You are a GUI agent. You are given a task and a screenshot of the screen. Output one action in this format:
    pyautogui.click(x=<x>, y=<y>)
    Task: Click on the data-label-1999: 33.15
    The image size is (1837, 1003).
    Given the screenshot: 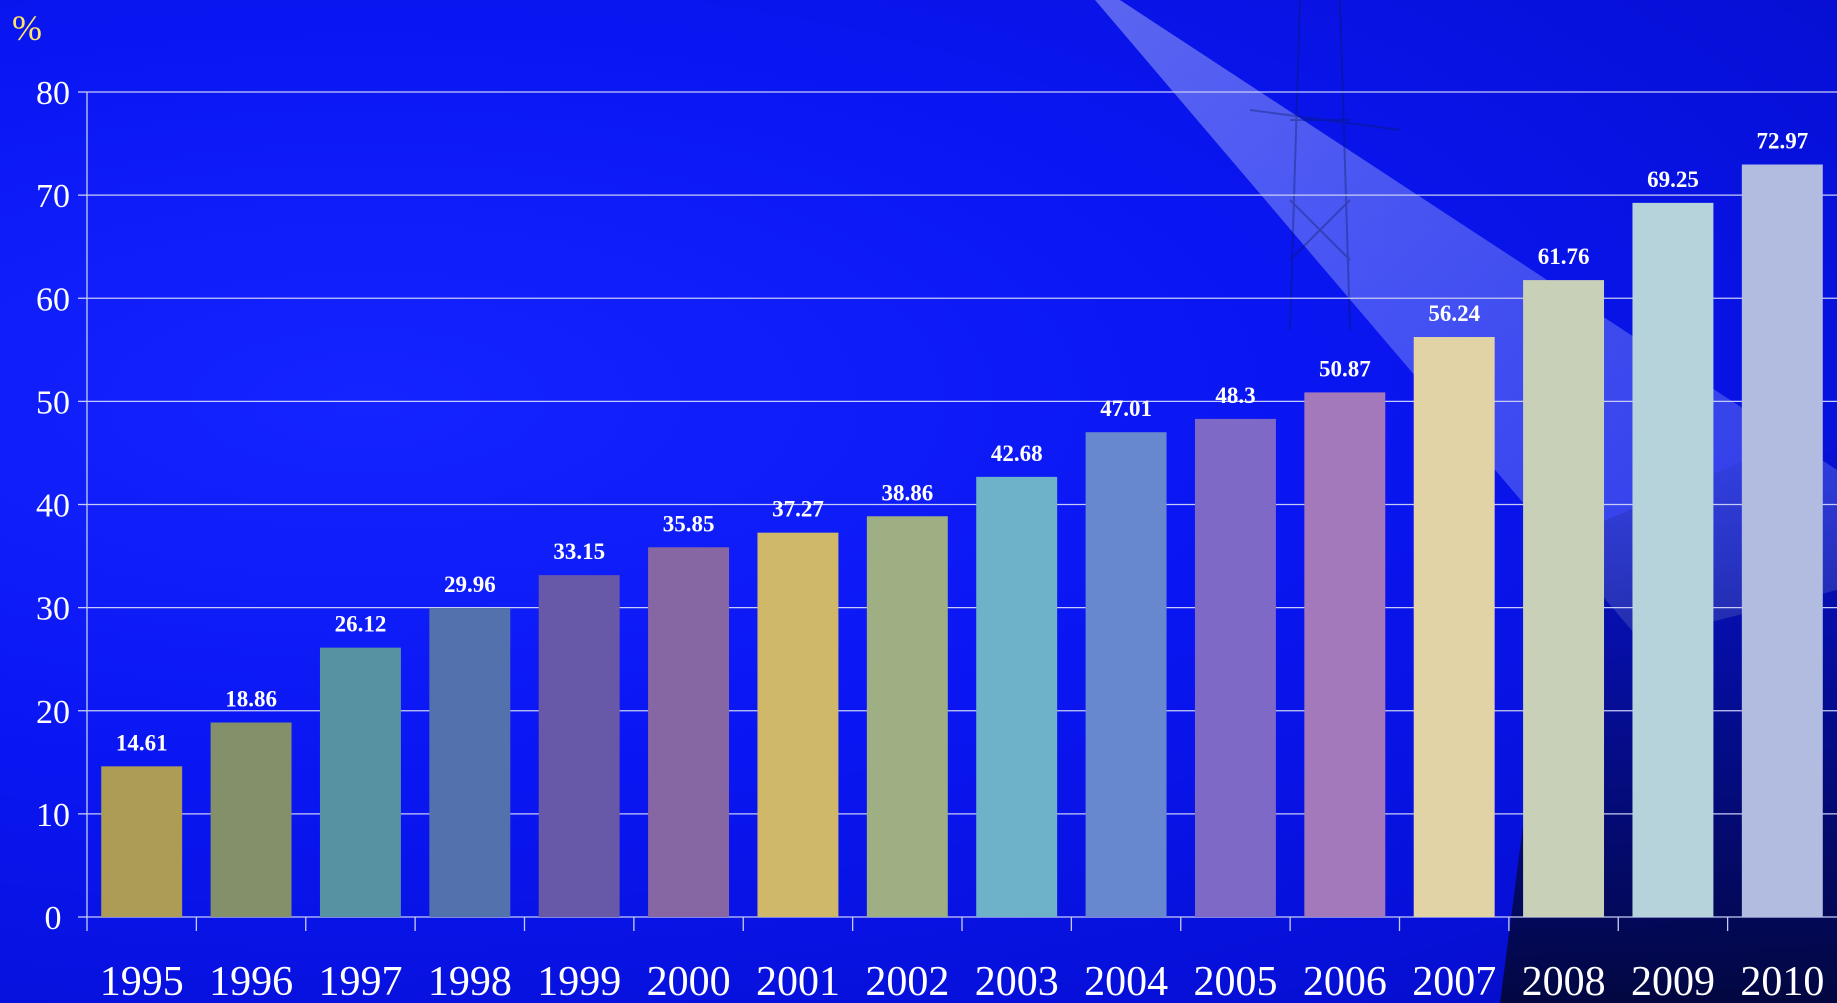 What is the action you would take?
    pyautogui.click(x=579, y=551)
    